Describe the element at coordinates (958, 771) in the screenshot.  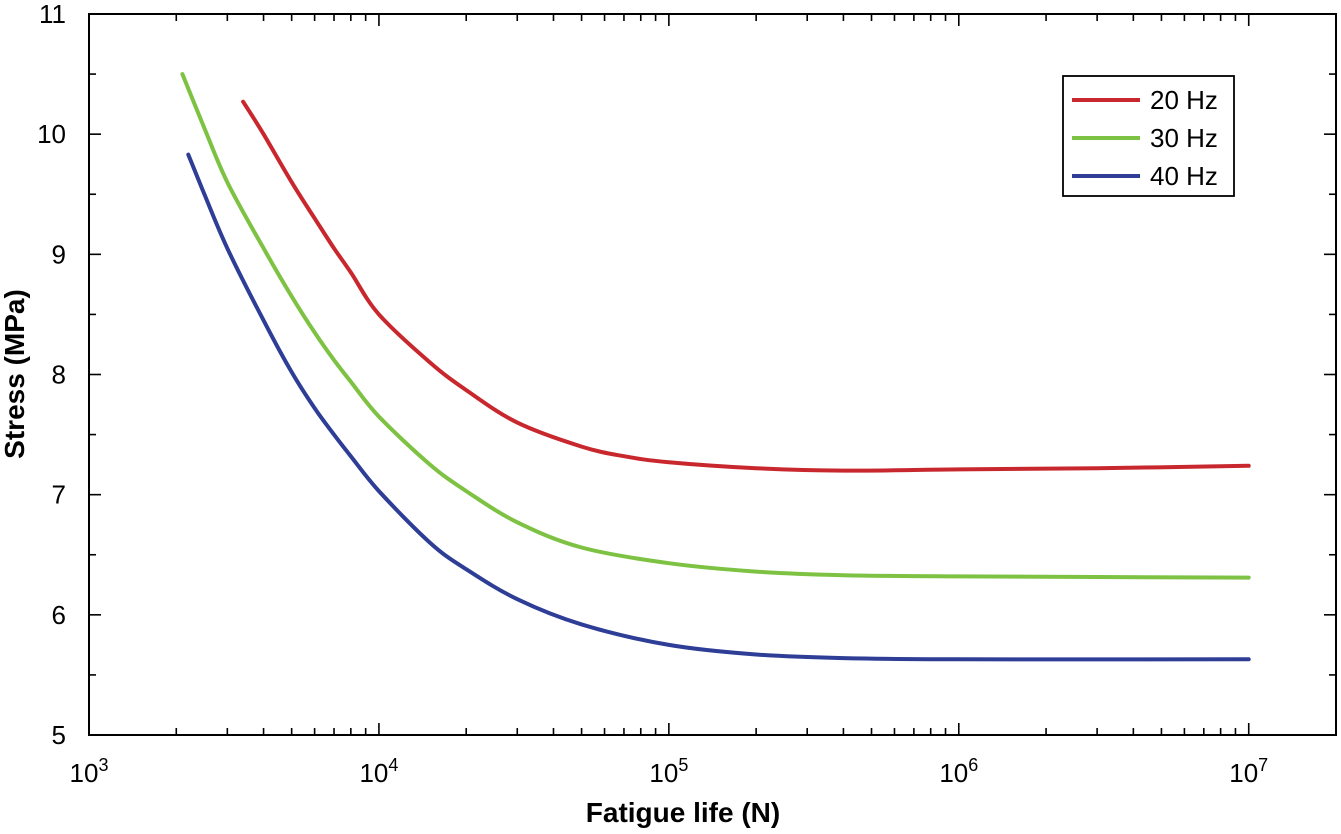
I see `x-tick-label: 10⁶` at that location.